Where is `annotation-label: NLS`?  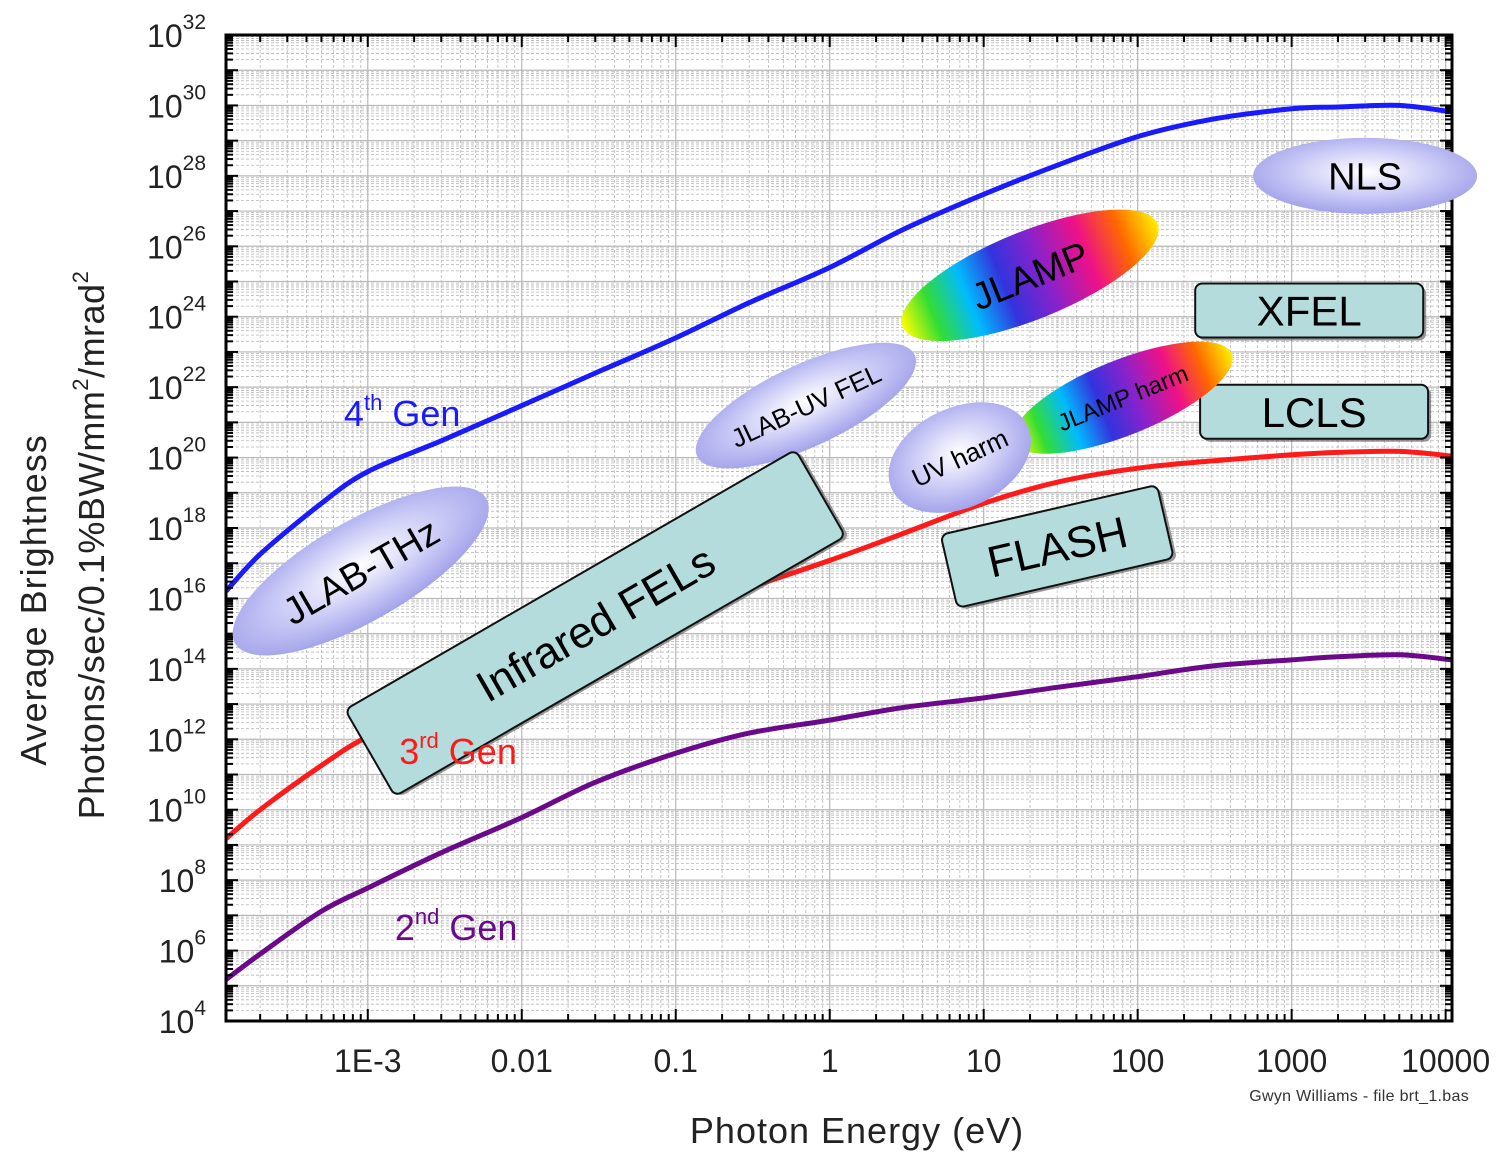 annotation-label: NLS is located at coordinates (1365, 178).